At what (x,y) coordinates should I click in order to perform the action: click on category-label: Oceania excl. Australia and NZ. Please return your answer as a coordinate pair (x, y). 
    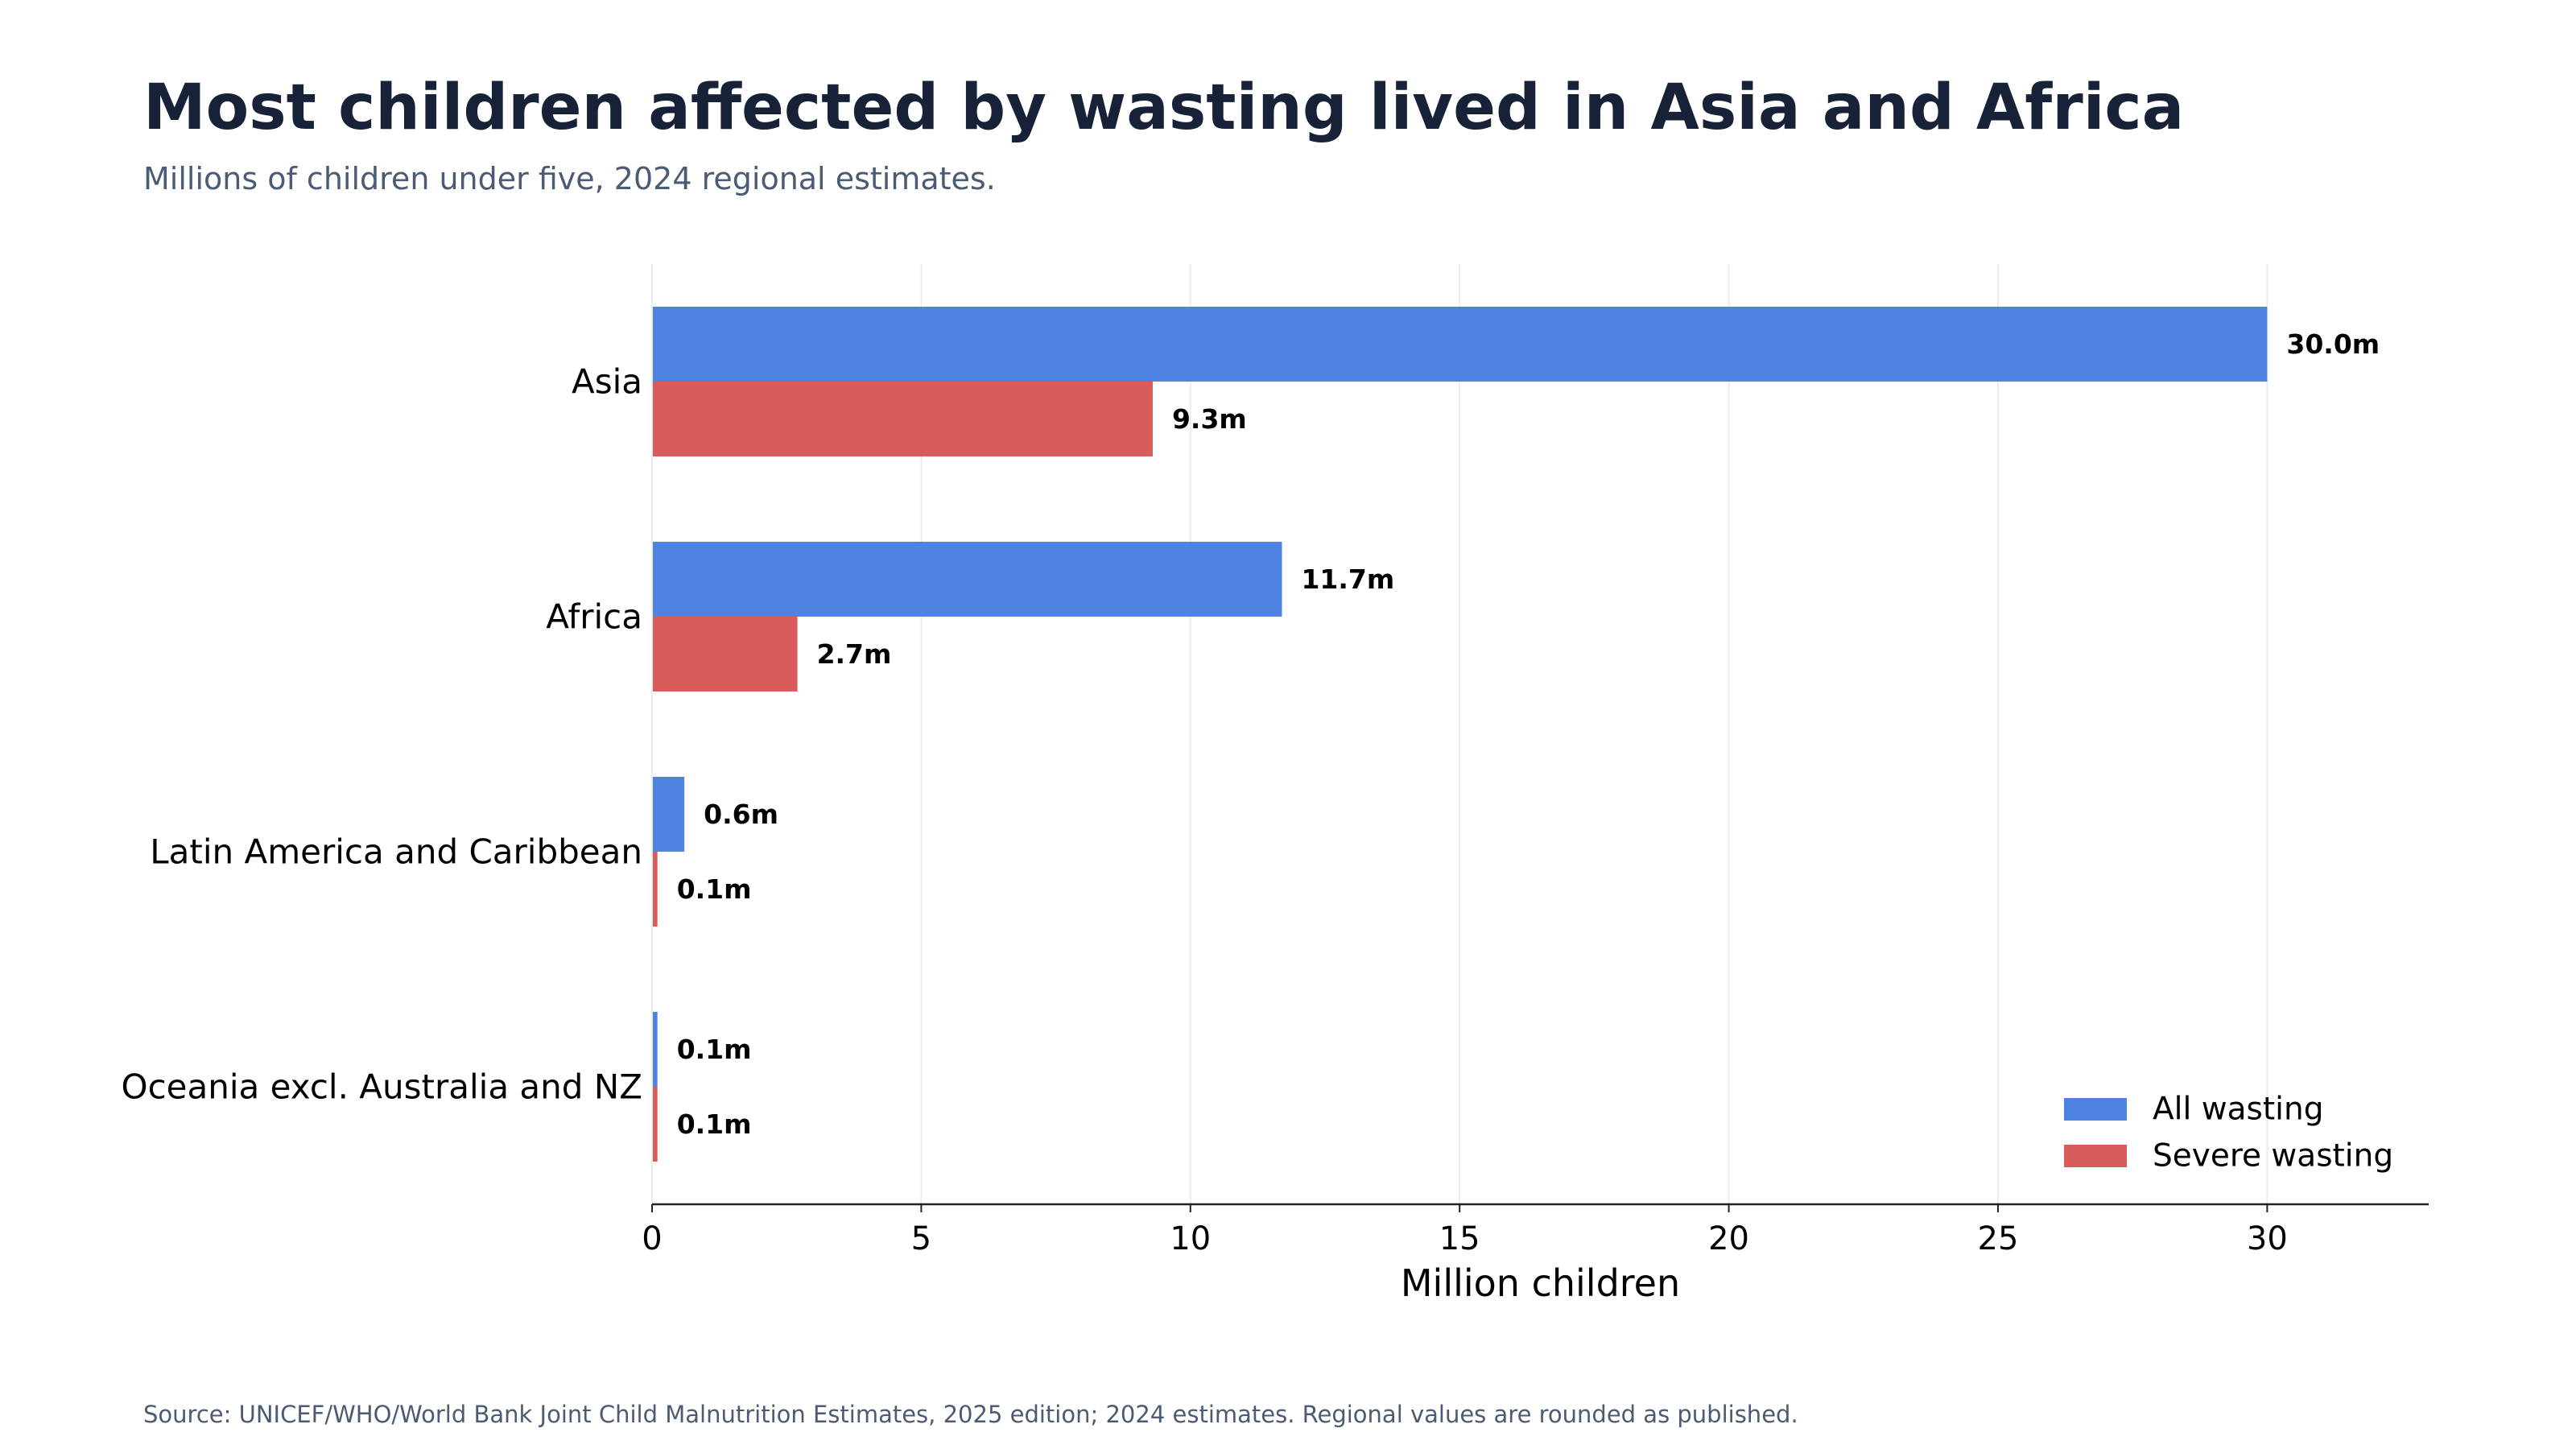
    Looking at the image, I should click on (382, 1087).